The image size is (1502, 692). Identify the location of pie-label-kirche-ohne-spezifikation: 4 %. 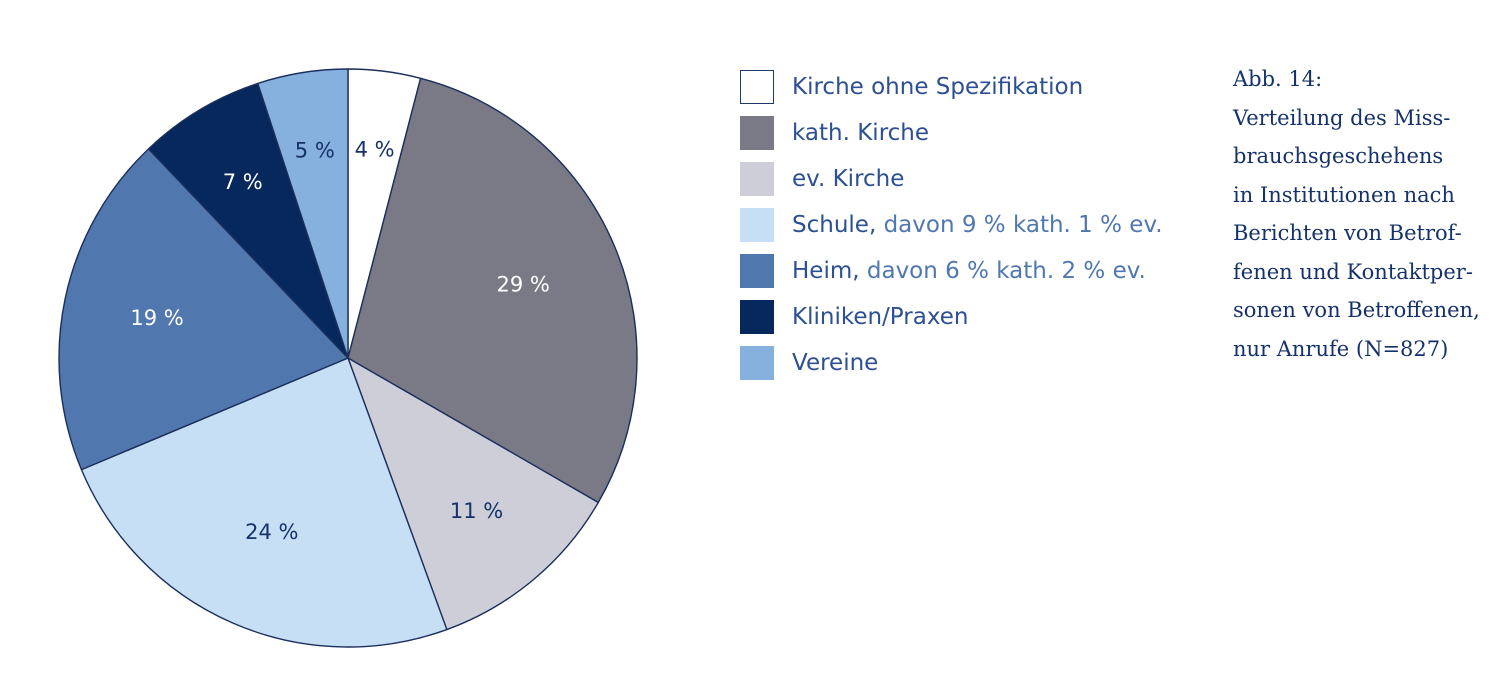
(375, 150).